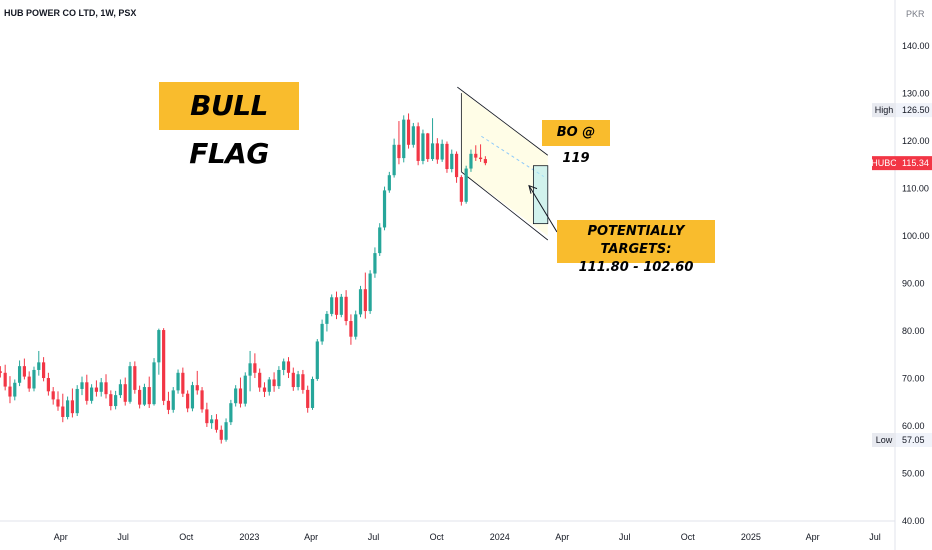 The width and height of the screenshot is (932, 550). I want to click on high-badge-label: High, so click(884, 110).